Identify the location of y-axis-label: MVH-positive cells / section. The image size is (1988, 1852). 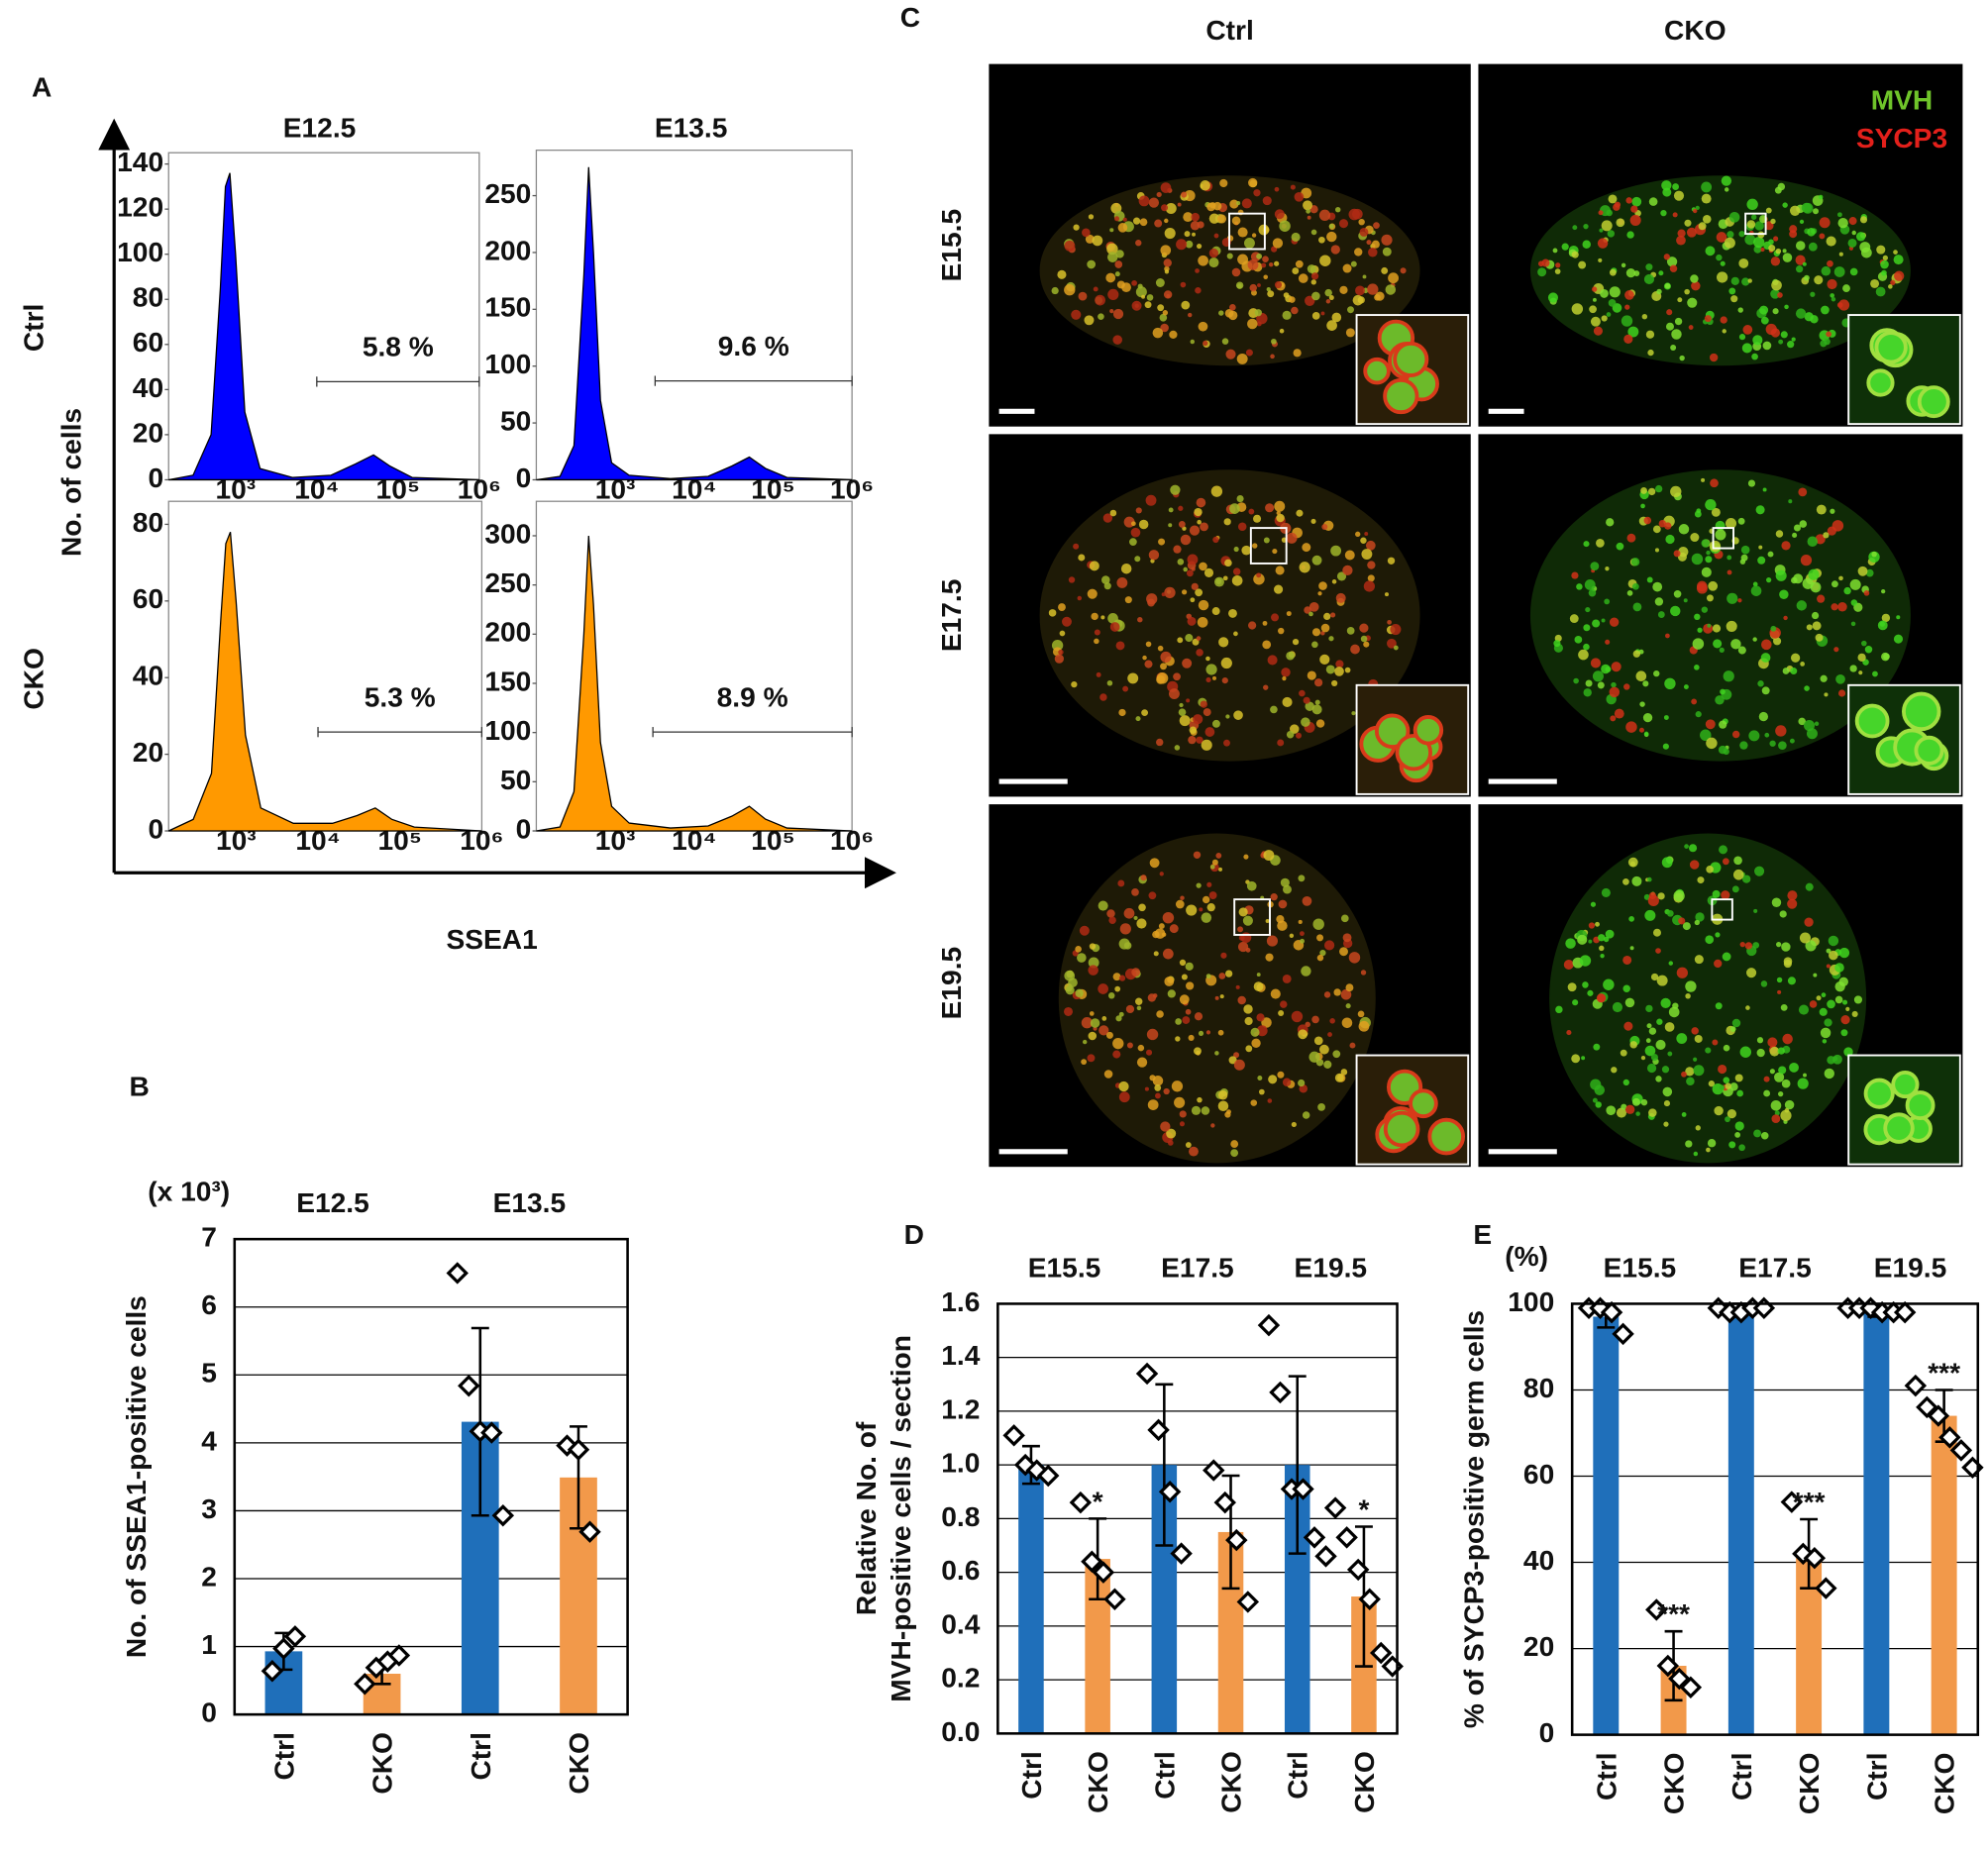
(901, 1518).